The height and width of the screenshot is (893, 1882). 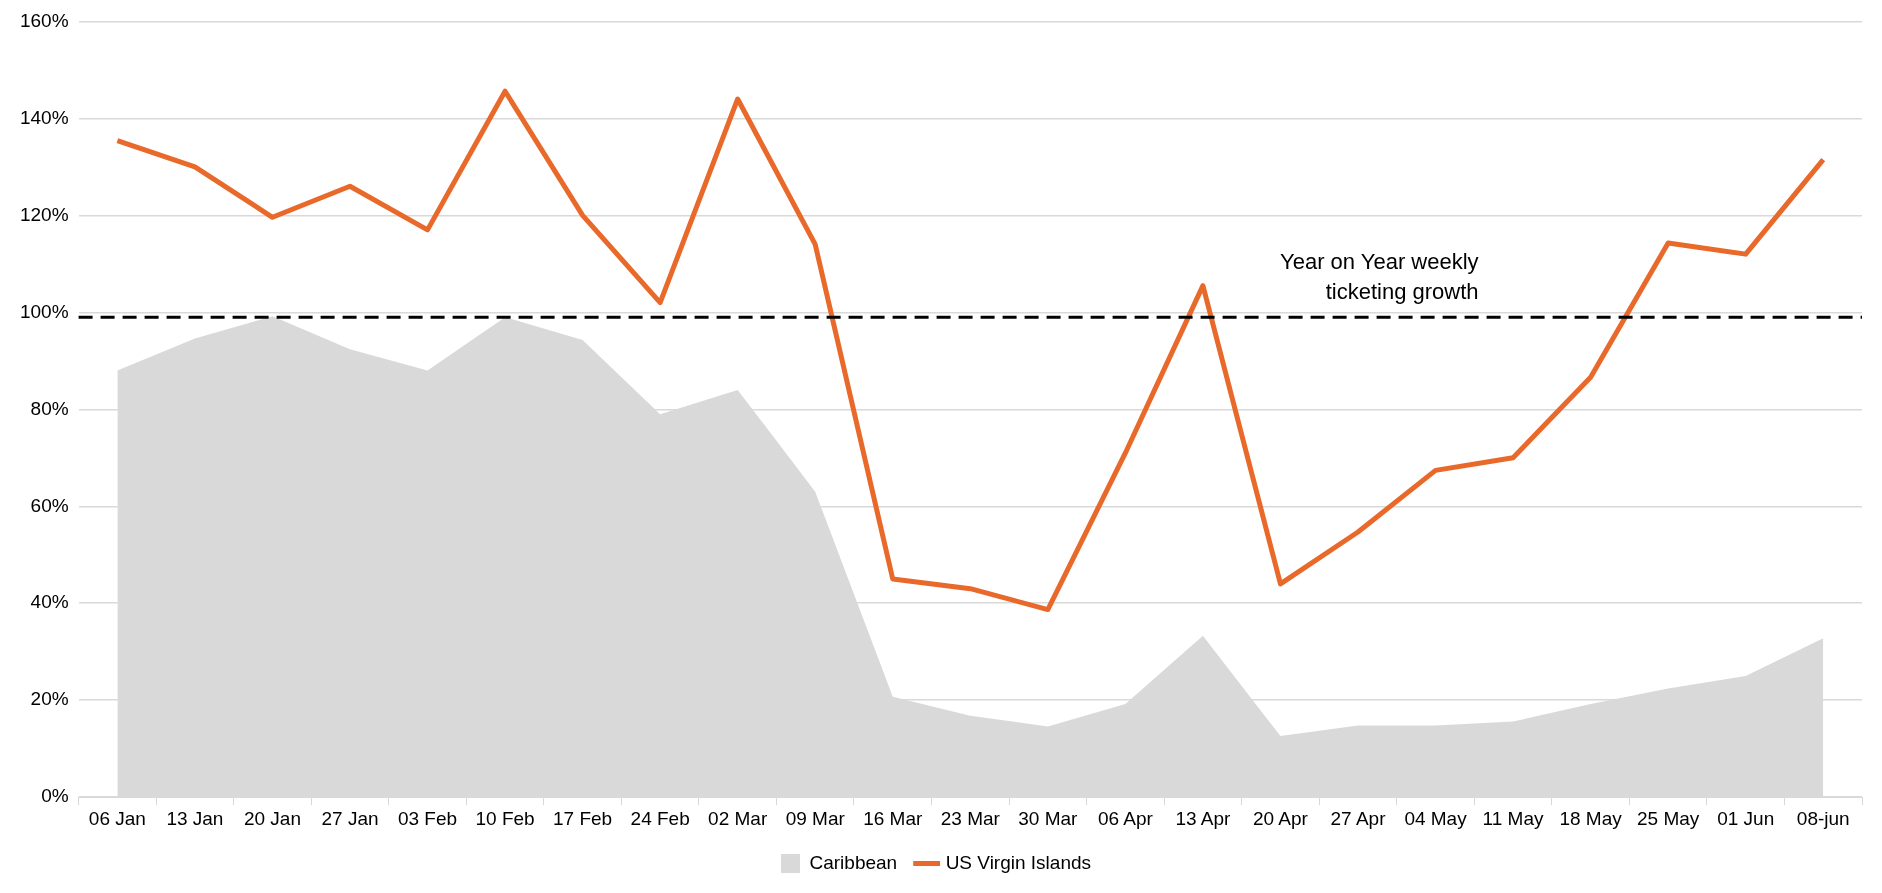 I want to click on x-tick-label: 23 Mar, so click(x=970, y=818).